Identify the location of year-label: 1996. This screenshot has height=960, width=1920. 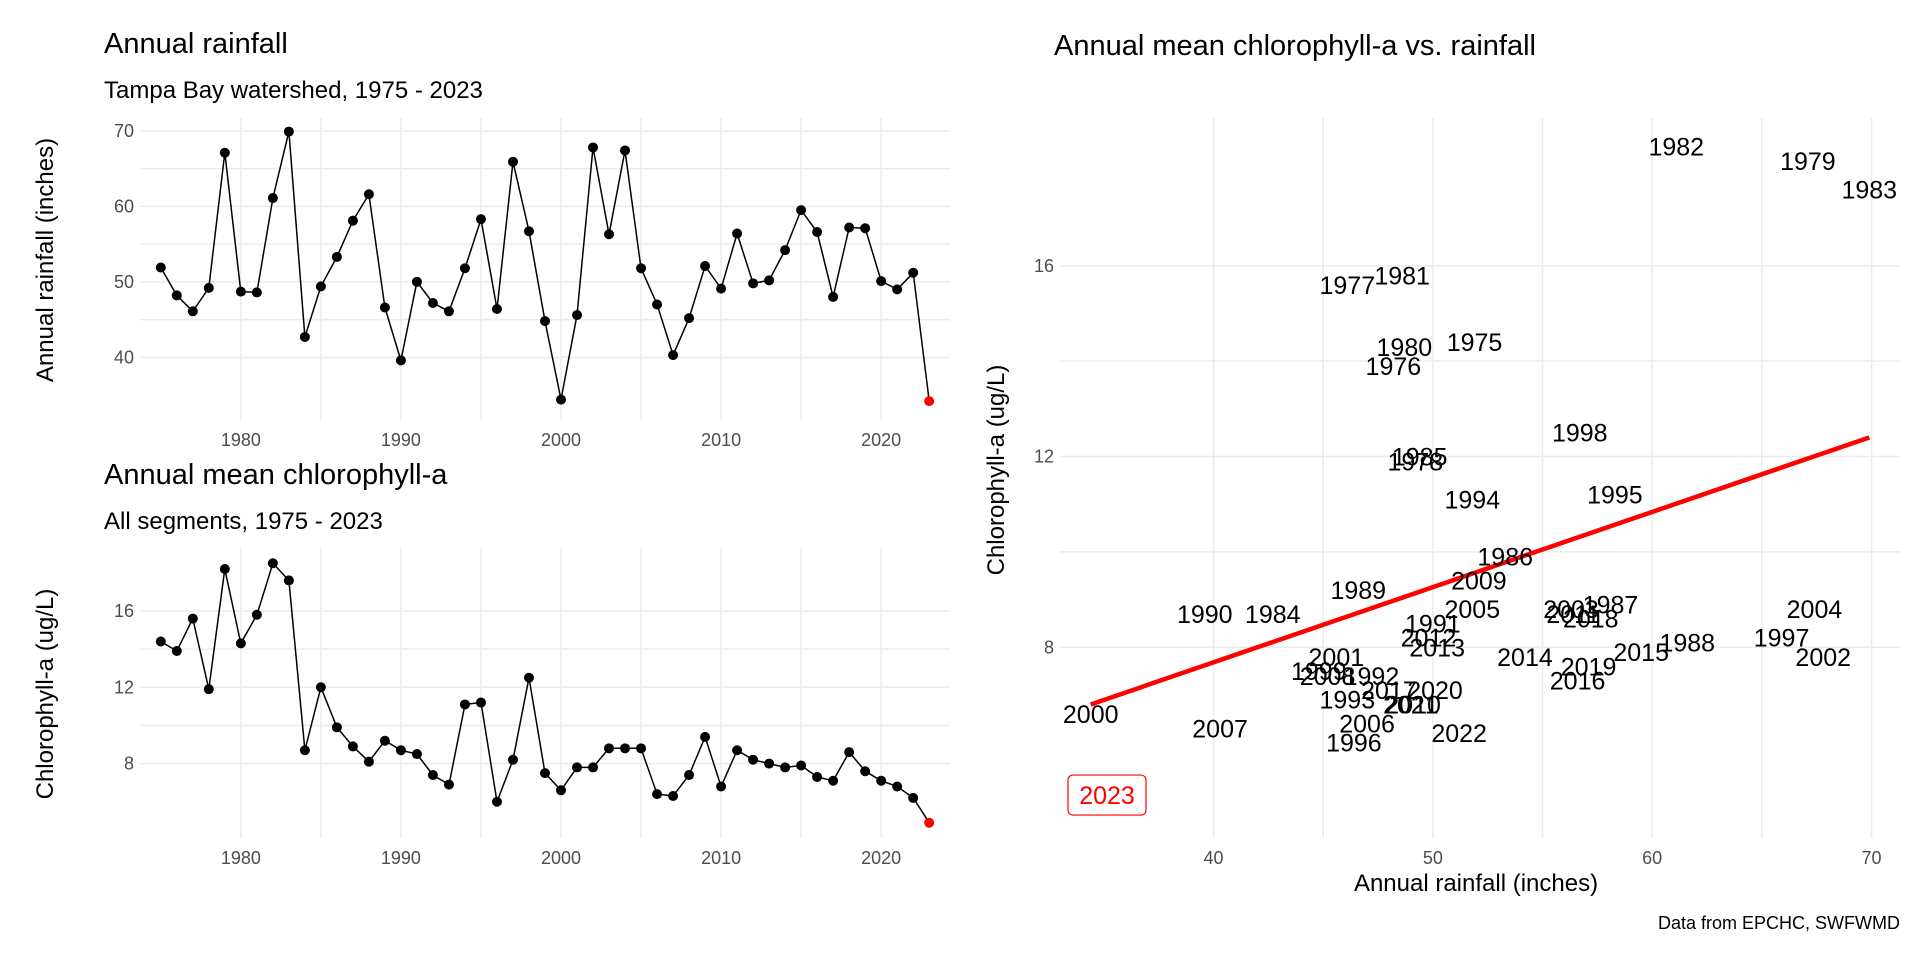
(1354, 744).